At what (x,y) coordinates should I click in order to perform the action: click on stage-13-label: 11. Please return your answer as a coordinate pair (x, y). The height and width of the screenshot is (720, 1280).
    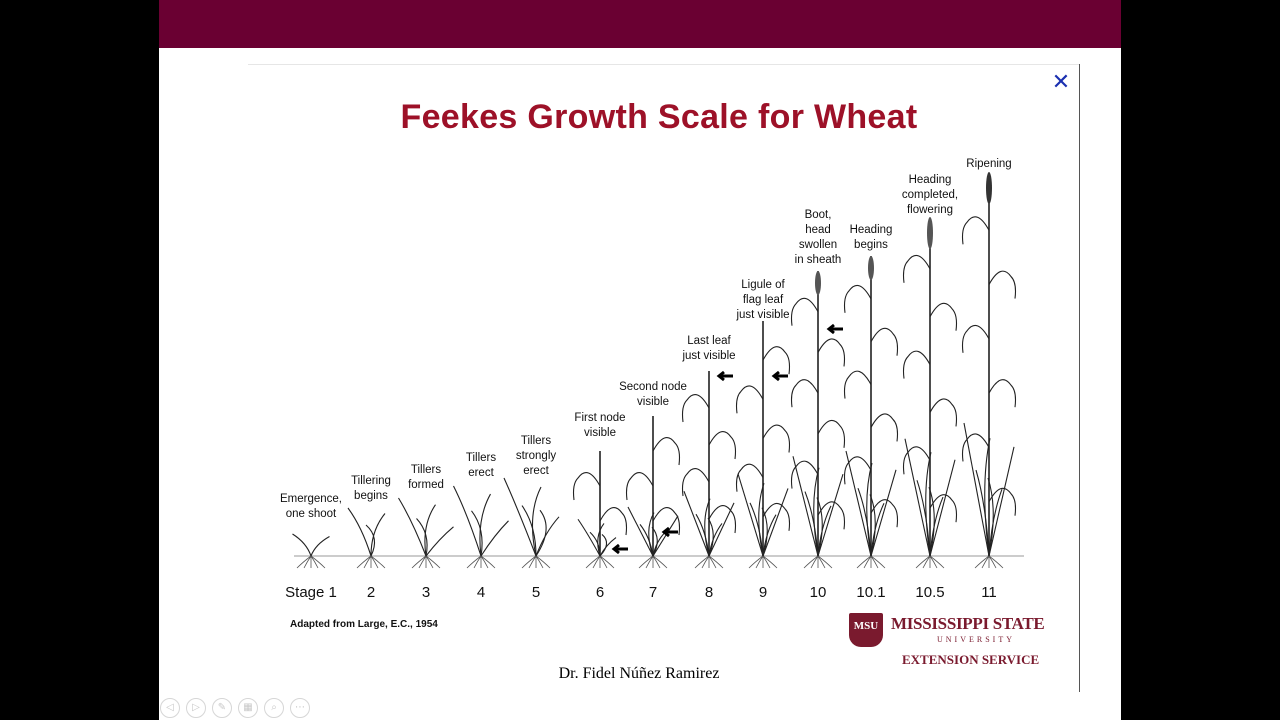
    Looking at the image, I should click on (989, 592).